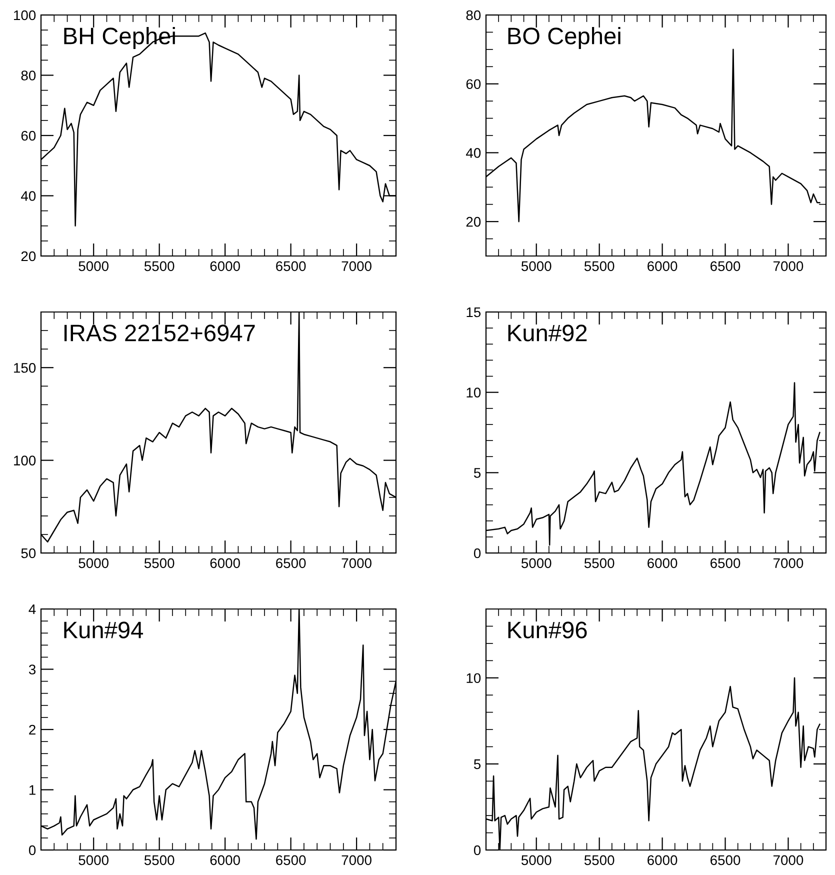 The height and width of the screenshot is (875, 835). What do you see at coordinates (473, 312) in the screenshot?
I see `y-tick-label: 15` at bounding box center [473, 312].